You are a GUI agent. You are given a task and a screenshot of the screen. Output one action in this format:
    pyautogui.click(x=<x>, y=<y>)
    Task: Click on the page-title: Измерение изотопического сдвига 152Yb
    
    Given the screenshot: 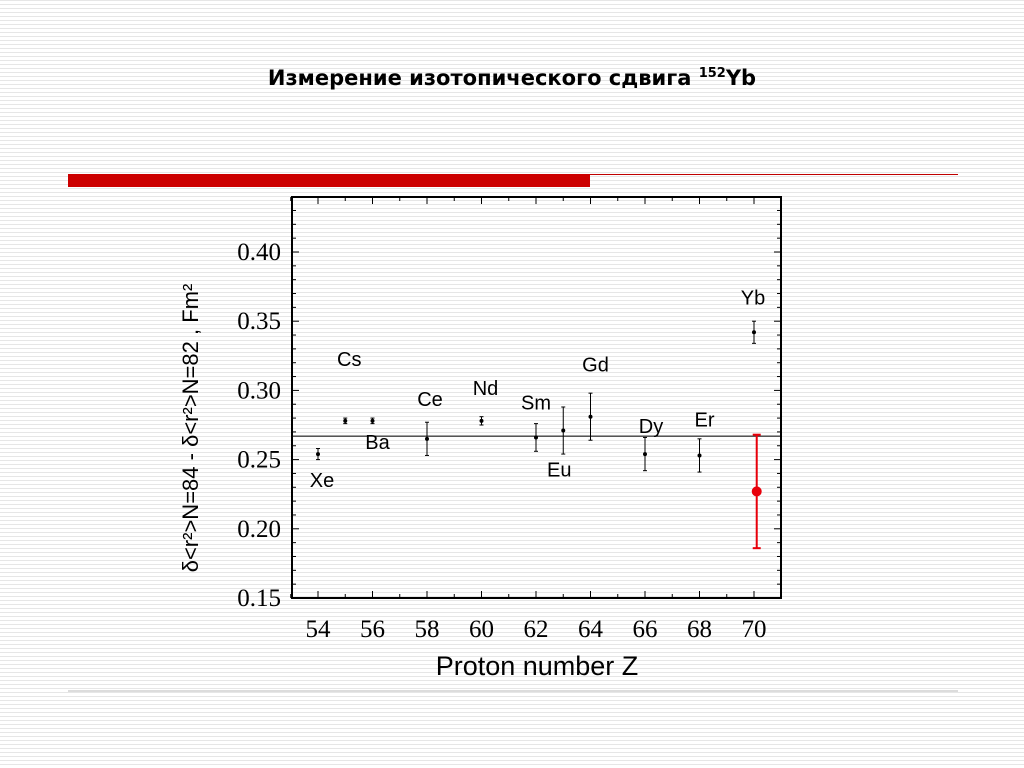 What is the action you would take?
    pyautogui.click(x=512, y=78)
    